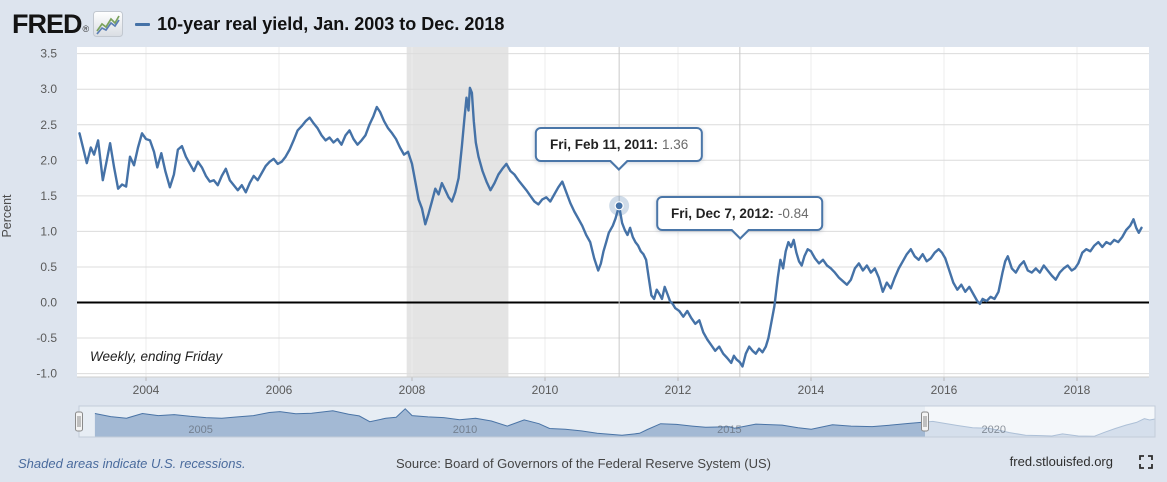 The image size is (1167, 482). What do you see at coordinates (48, 54) in the screenshot?
I see `y-tick-label: 3.5` at bounding box center [48, 54].